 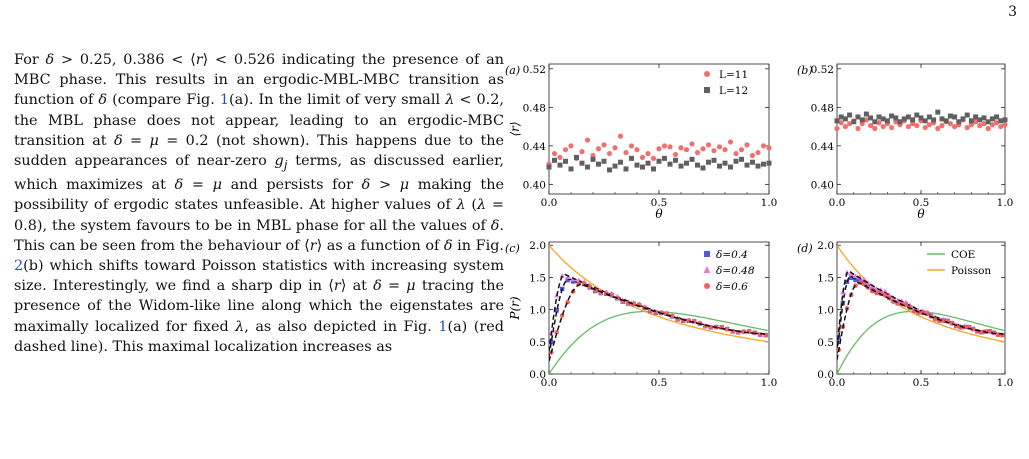 What do you see at coordinates (512, 248) in the screenshot?
I see `panel-label: (c)` at bounding box center [512, 248].